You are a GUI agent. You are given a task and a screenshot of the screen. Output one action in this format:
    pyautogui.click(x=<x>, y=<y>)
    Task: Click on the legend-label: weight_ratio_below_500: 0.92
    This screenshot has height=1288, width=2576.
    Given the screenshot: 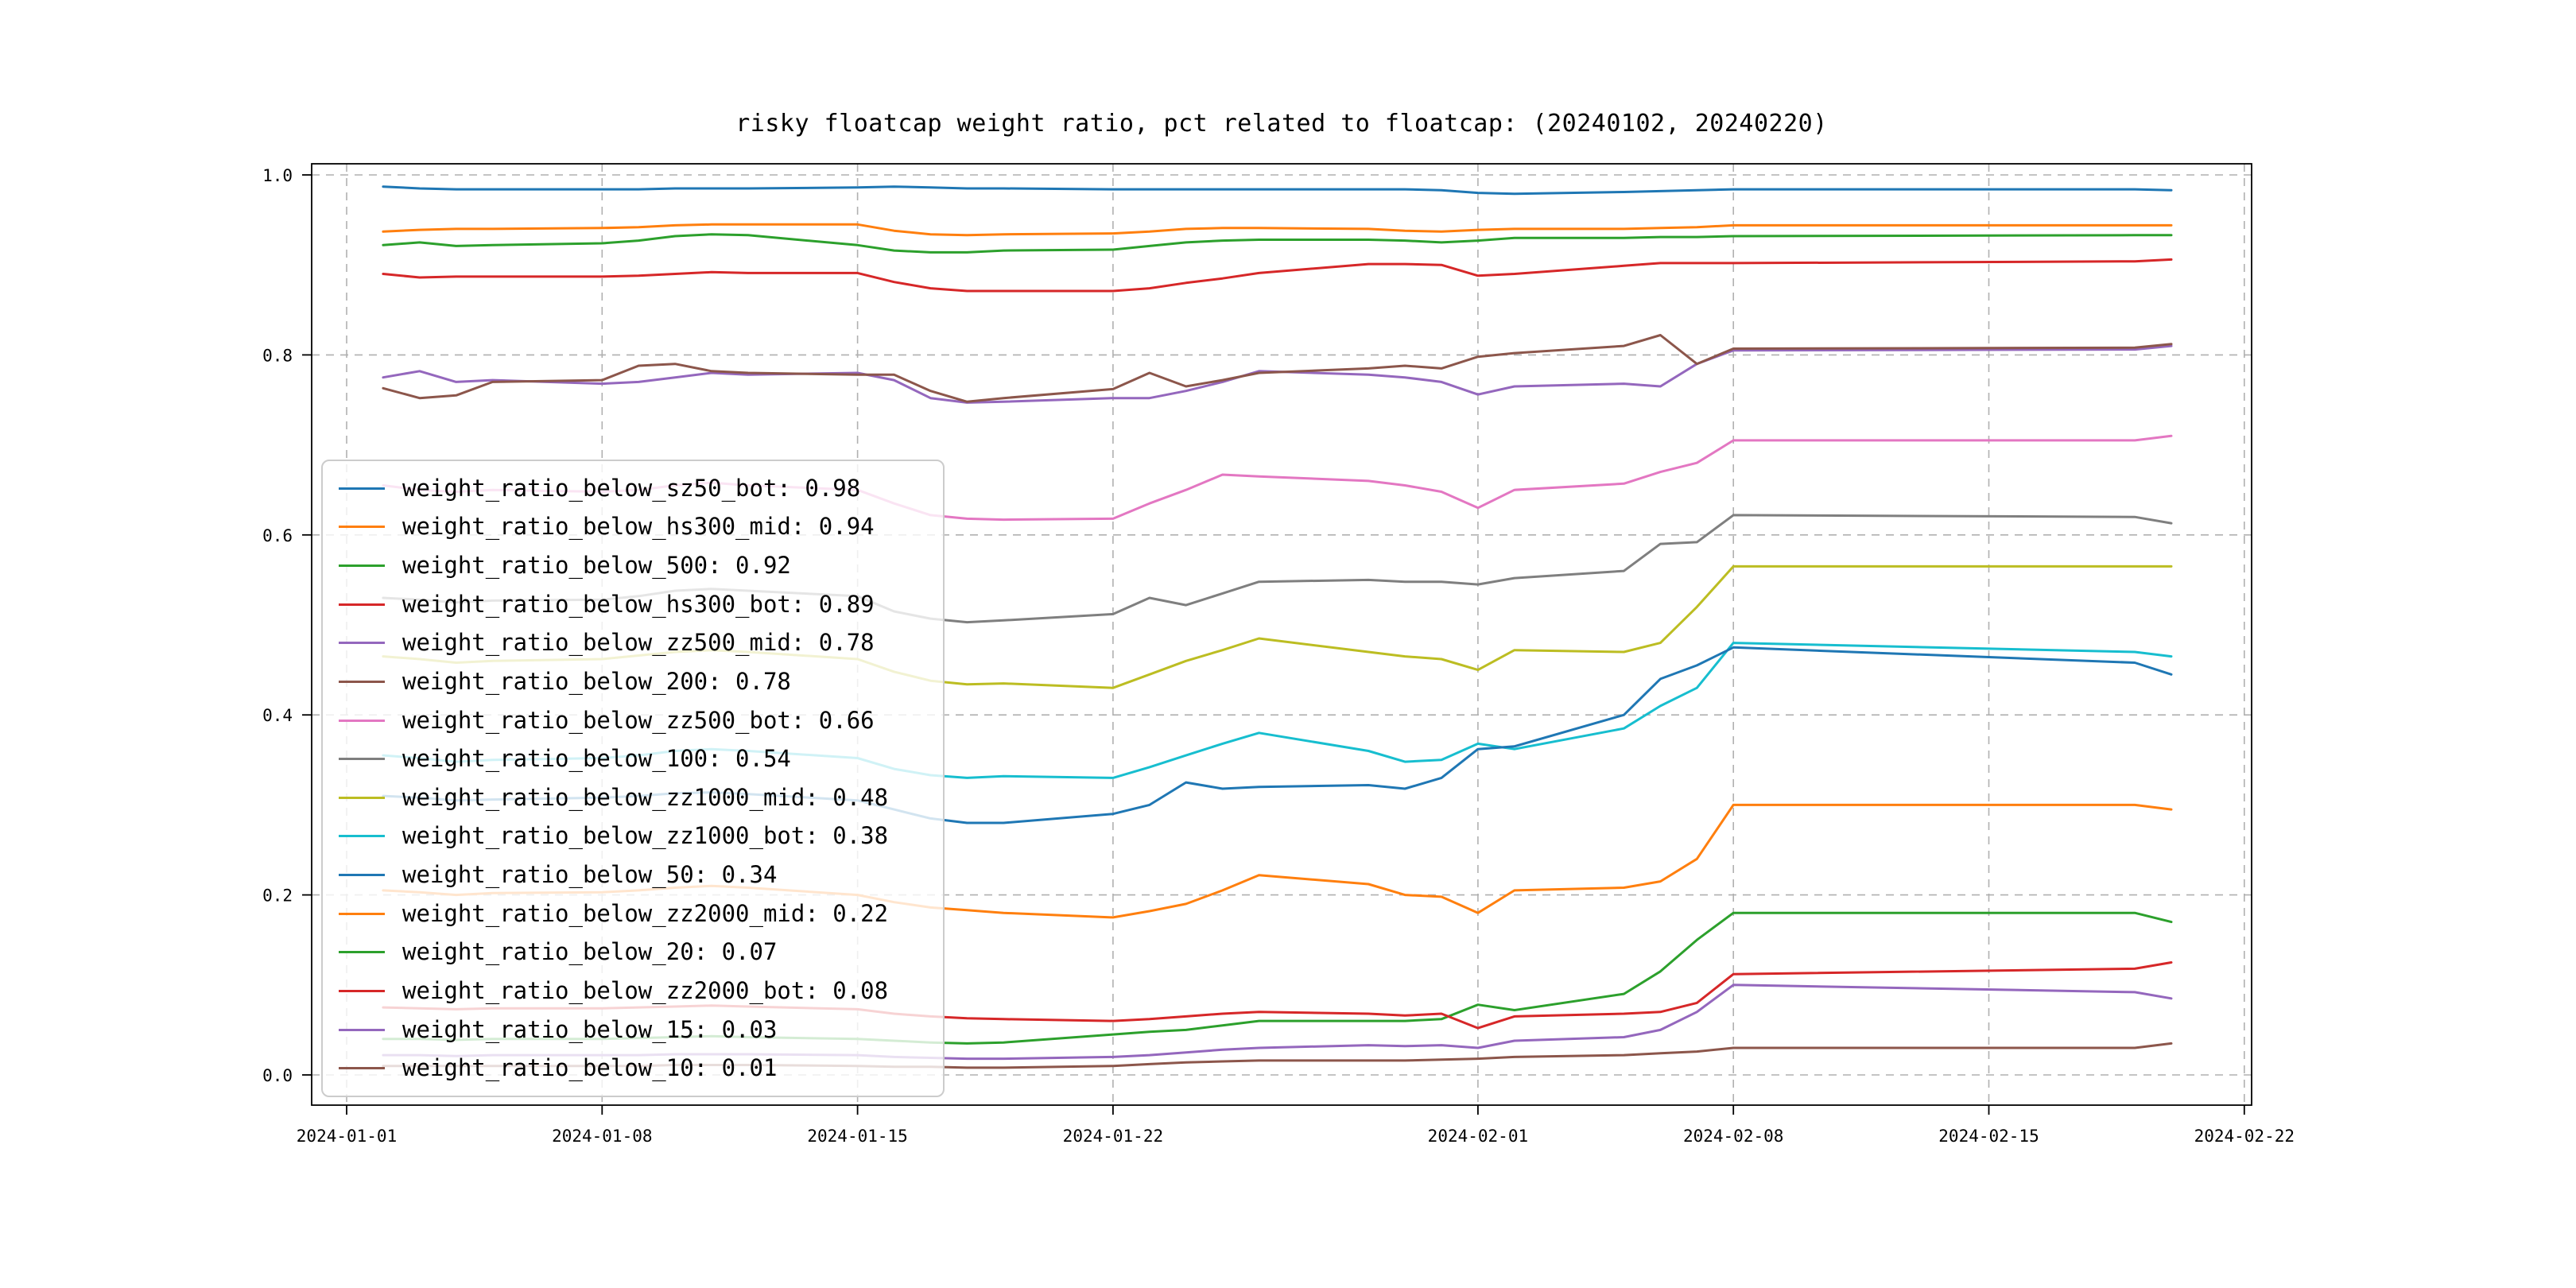 What is the action you would take?
    pyautogui.click(x=597, y=566)
    